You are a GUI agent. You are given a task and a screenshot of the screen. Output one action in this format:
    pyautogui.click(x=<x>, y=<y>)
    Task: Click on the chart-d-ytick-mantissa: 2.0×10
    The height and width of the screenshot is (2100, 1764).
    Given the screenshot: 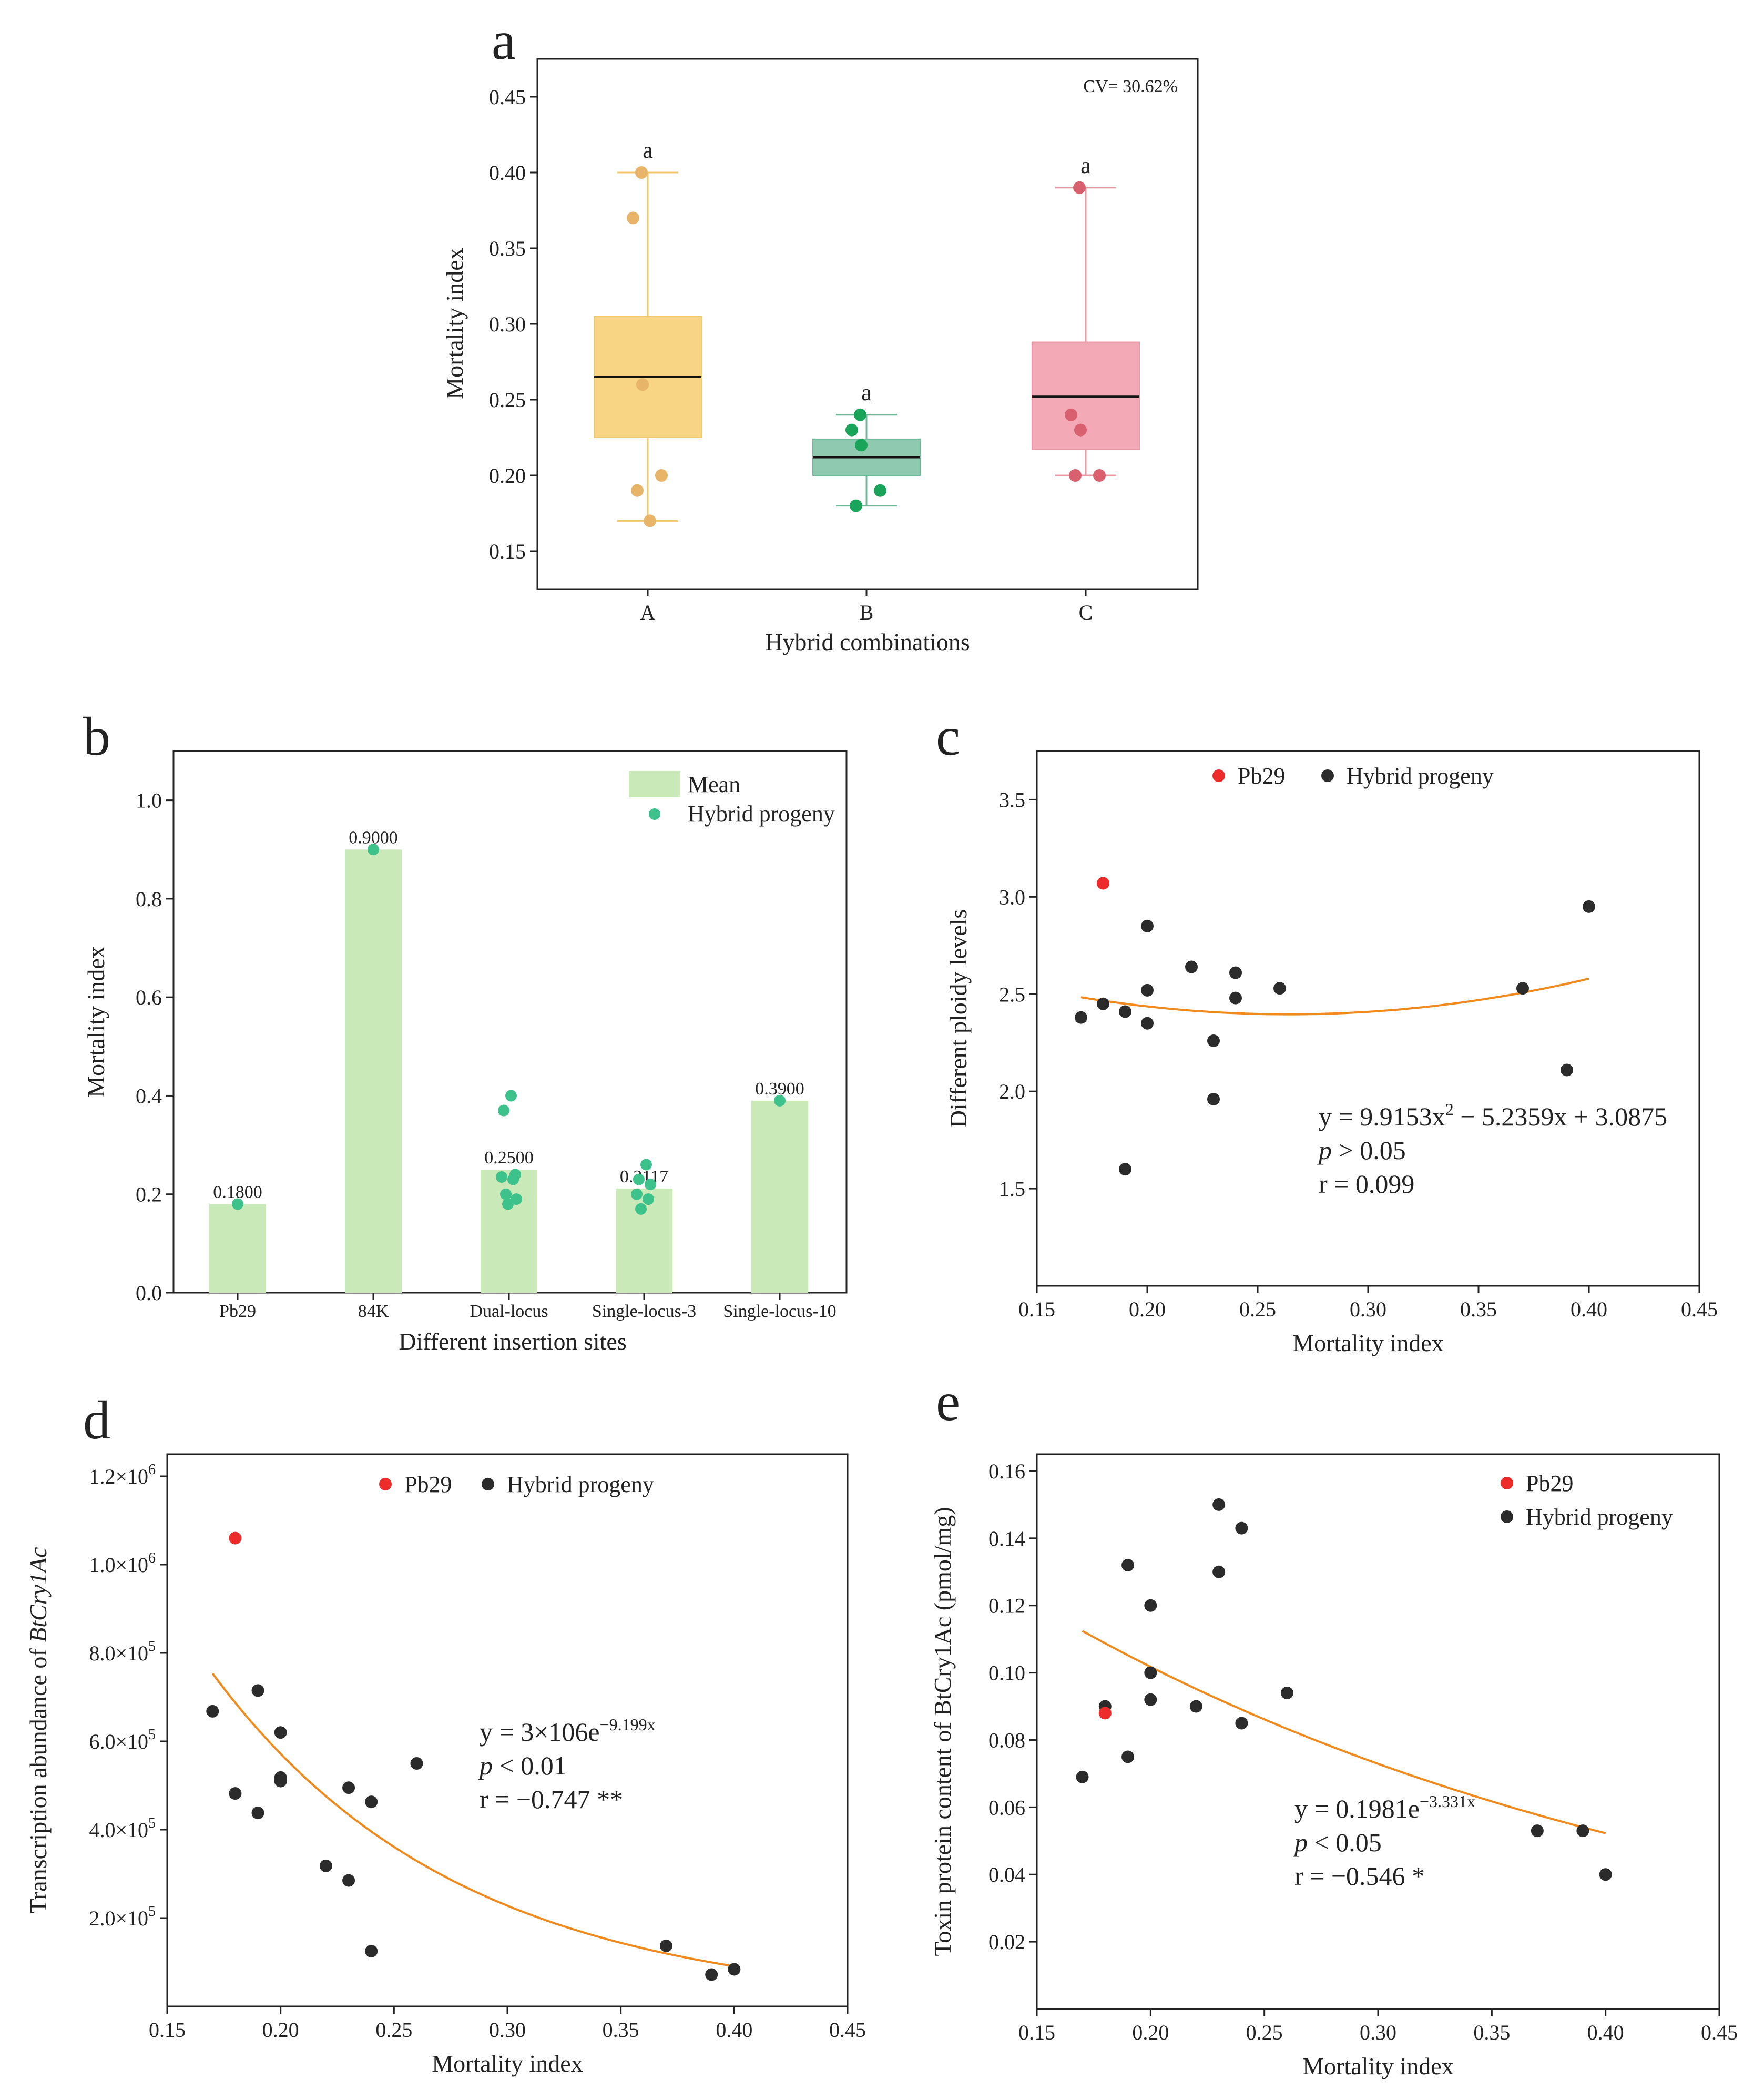 What is the action you would take?
    pyautogui.click(x=118, y=1918)
    